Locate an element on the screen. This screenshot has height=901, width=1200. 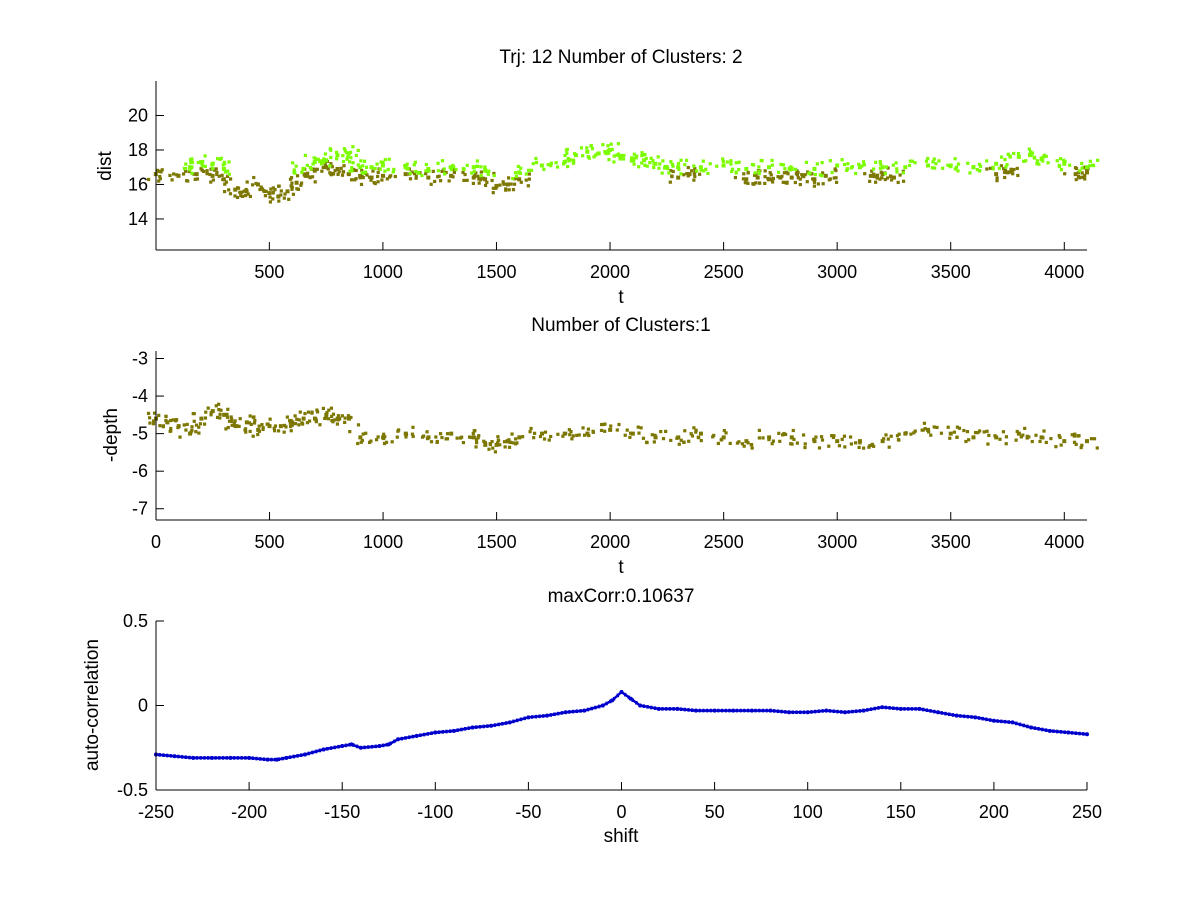
depth-title: Number of Clusters:1 is located at coordinates (621, 325).